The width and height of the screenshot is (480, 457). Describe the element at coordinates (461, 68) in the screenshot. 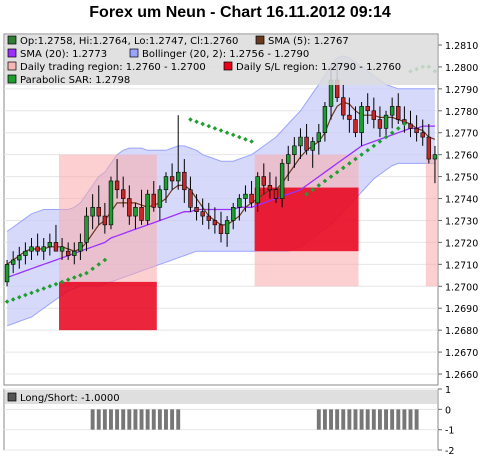

I see `y-tick-label: 1.2800` at that location.